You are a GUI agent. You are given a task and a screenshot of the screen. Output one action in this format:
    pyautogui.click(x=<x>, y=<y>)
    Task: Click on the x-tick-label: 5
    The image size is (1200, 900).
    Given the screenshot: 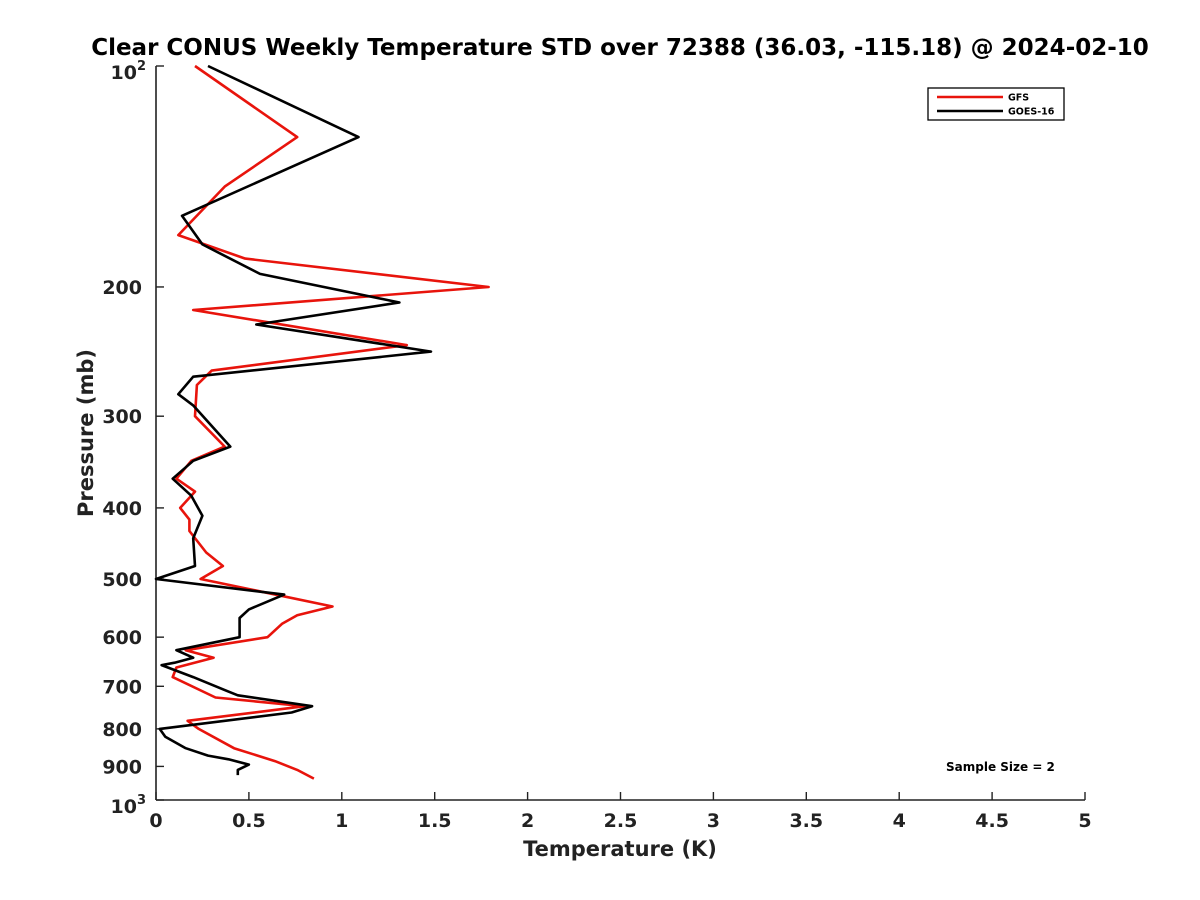 What is the action you would take?
    pyautogui.click(x=1084, y=821)
    